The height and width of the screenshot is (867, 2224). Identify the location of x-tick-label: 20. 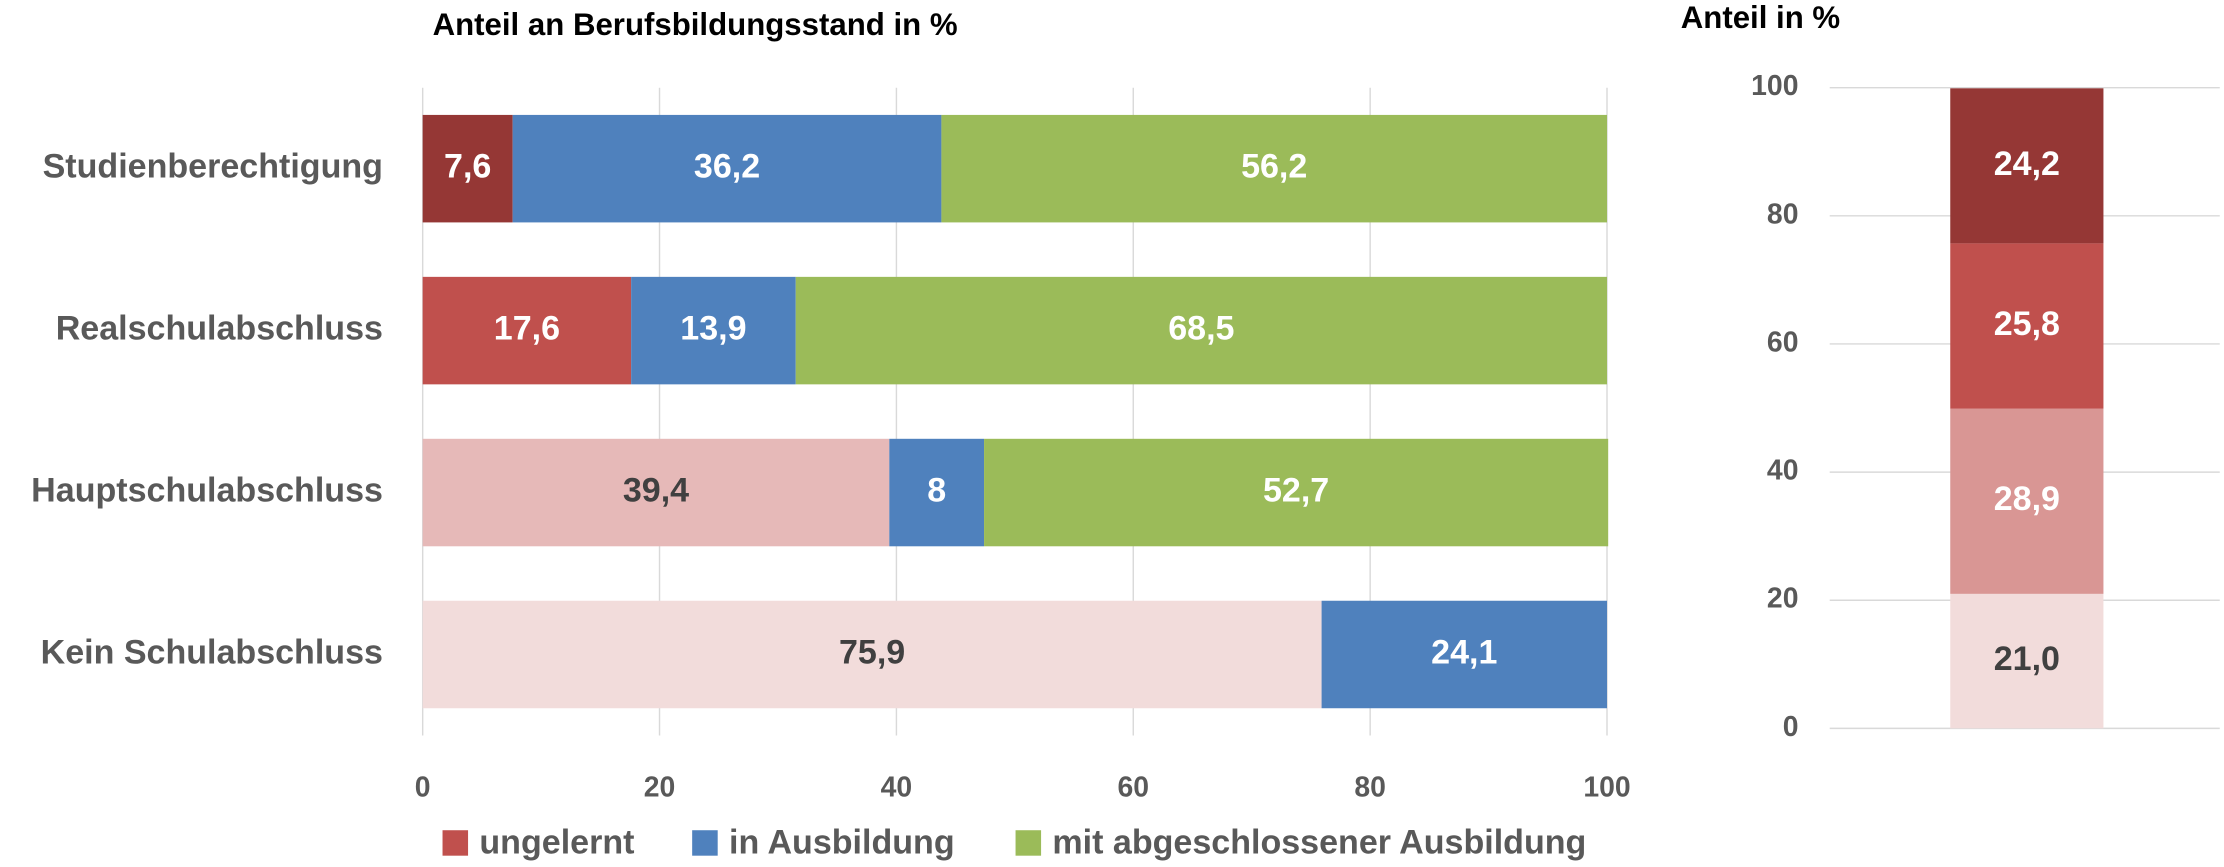
(660, 788).